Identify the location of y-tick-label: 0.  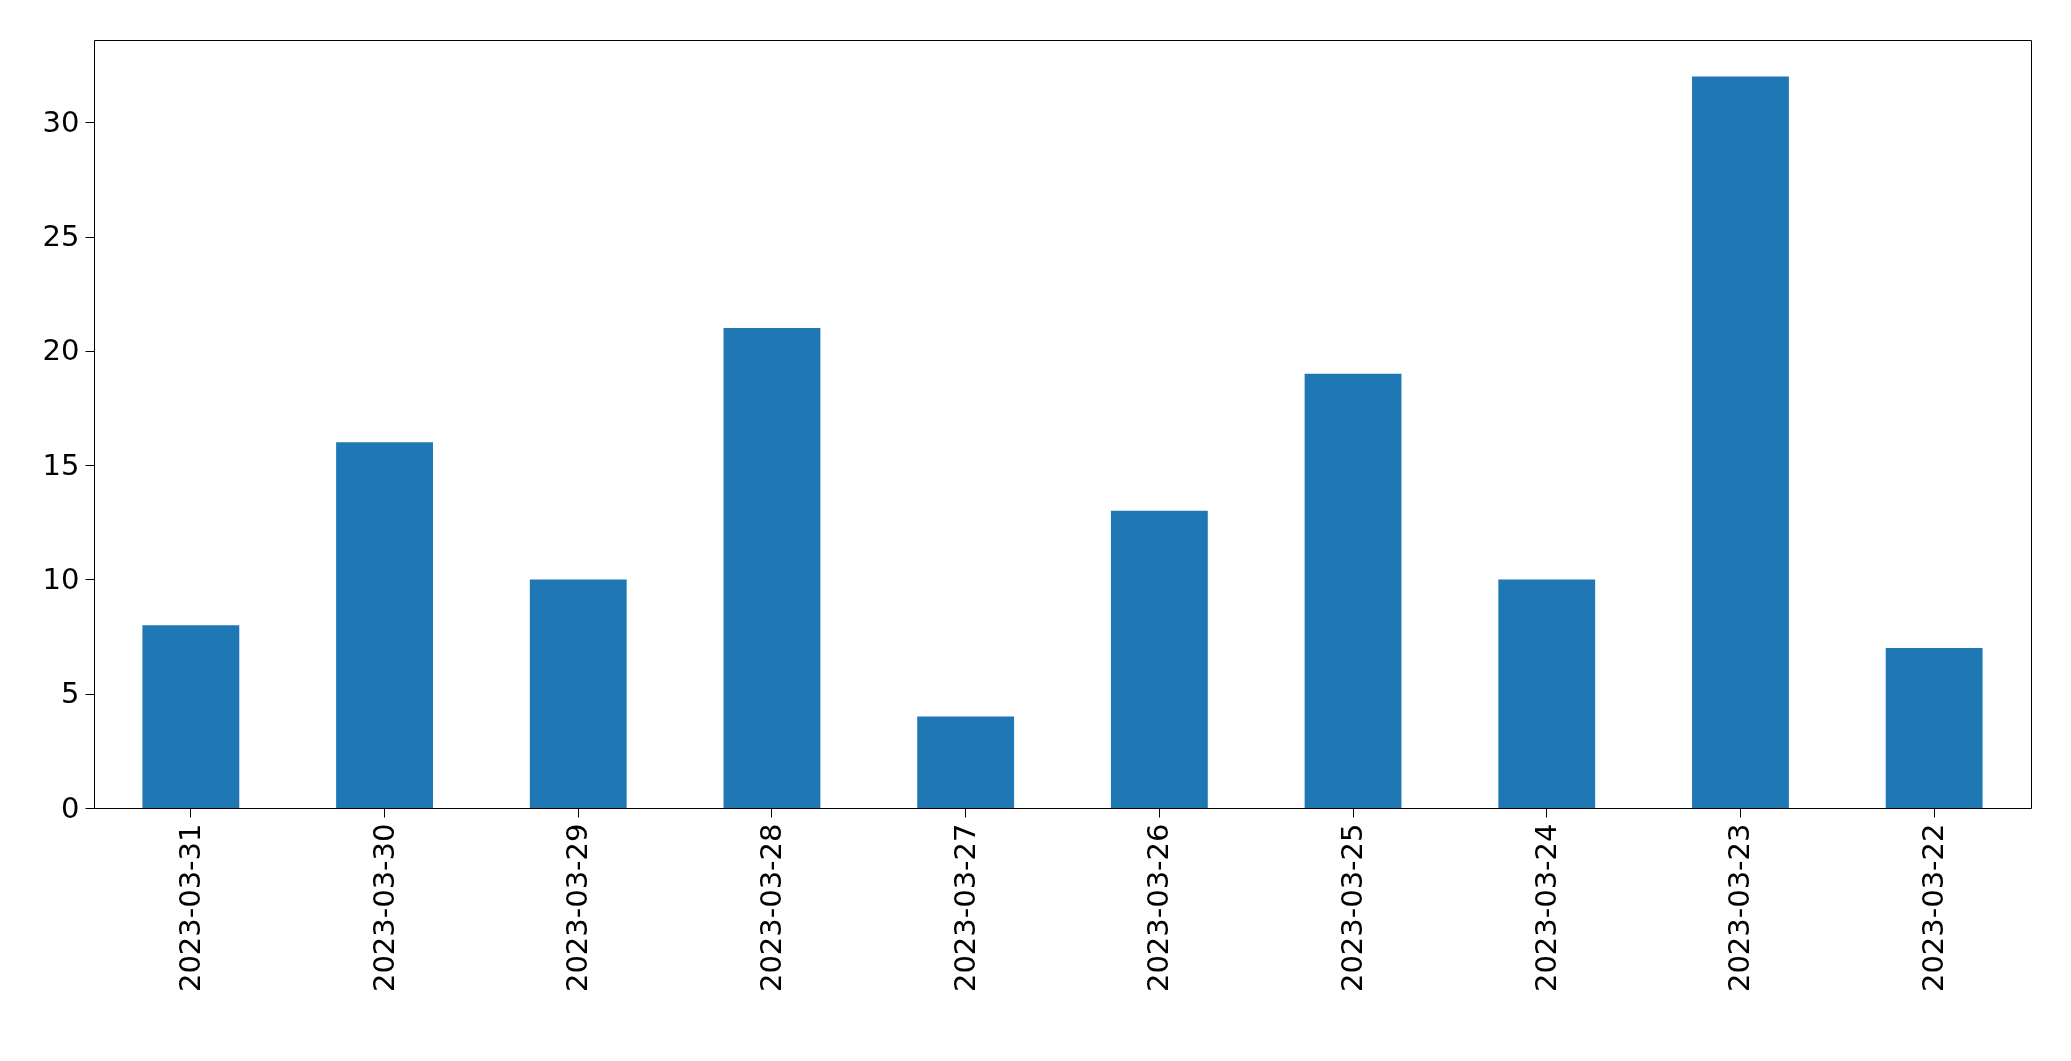
(70, 807).